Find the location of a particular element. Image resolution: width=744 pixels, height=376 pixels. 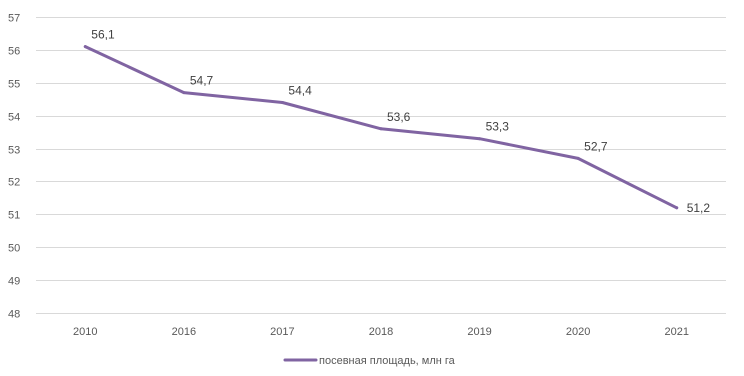

y-tick-label: 49 is located at coordinates (14, 282).